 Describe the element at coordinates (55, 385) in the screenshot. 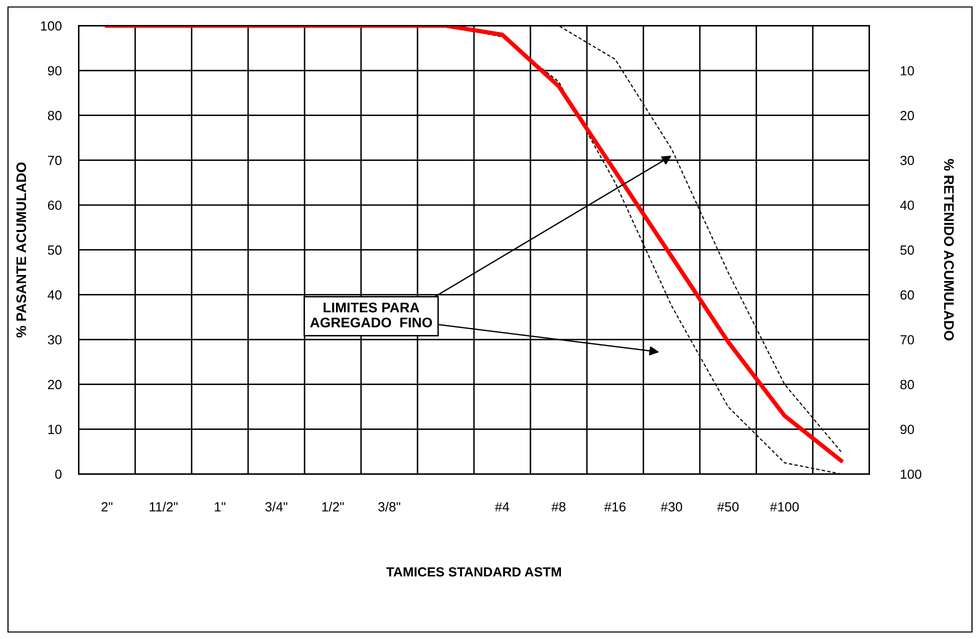

I see `y-tick-label: 20` at that location.